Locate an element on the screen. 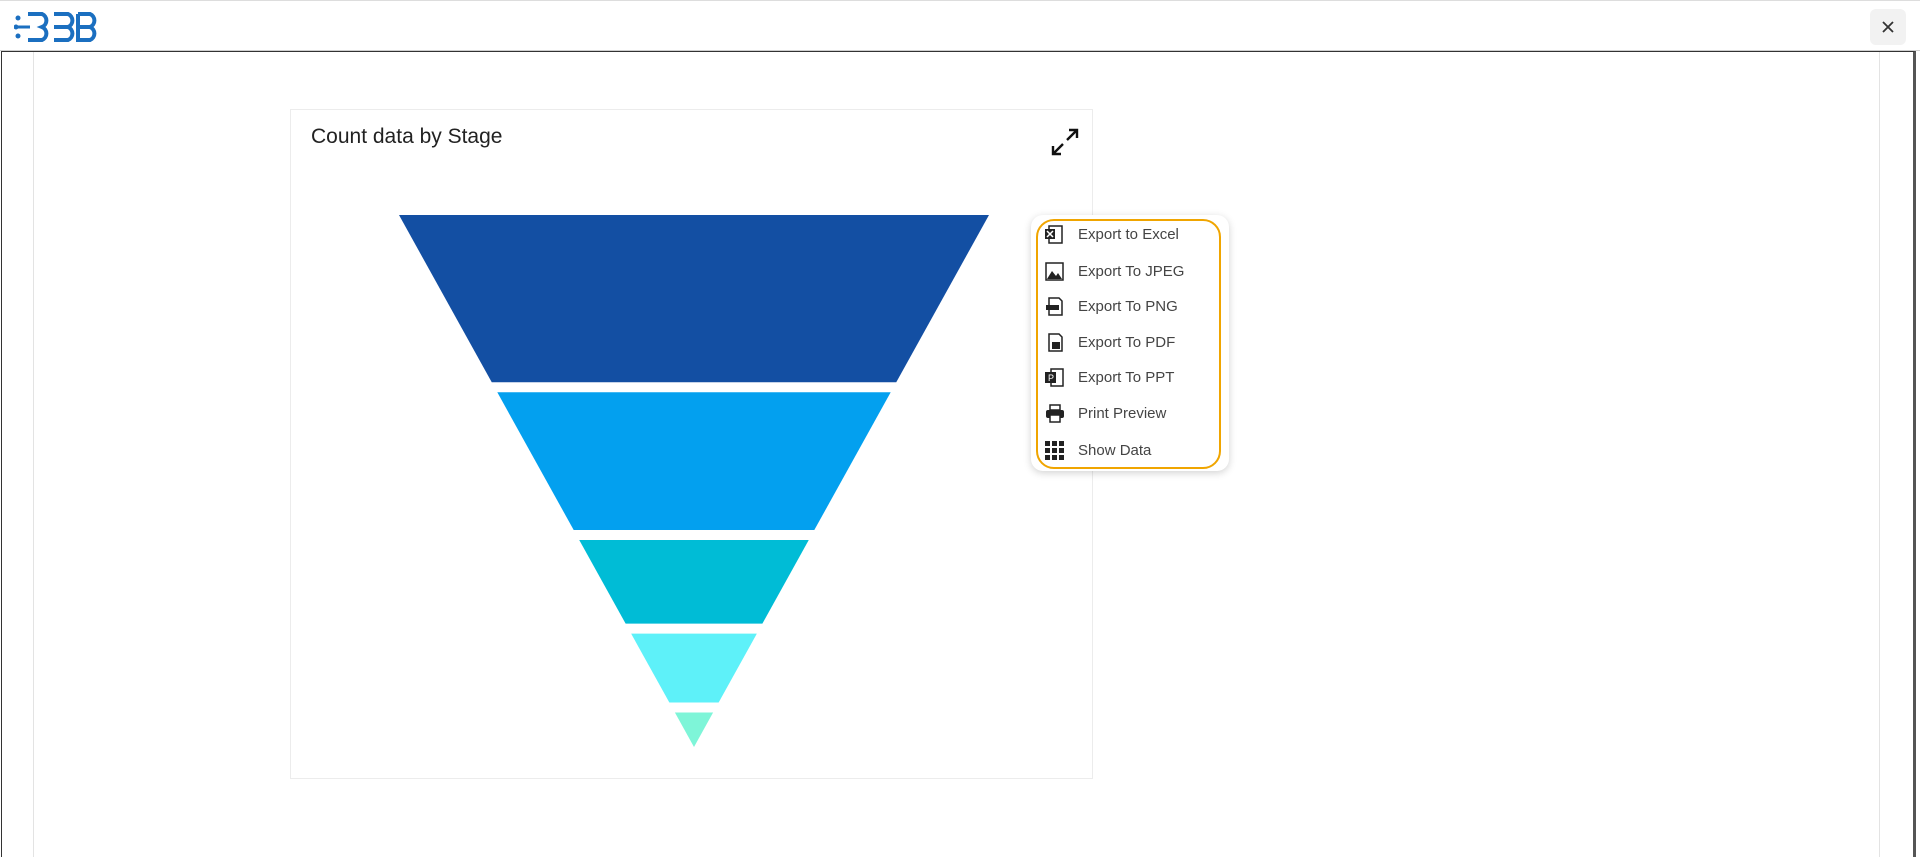 The image size is (1920, 857). svg-text: P is located at coordinates (1051, 378).